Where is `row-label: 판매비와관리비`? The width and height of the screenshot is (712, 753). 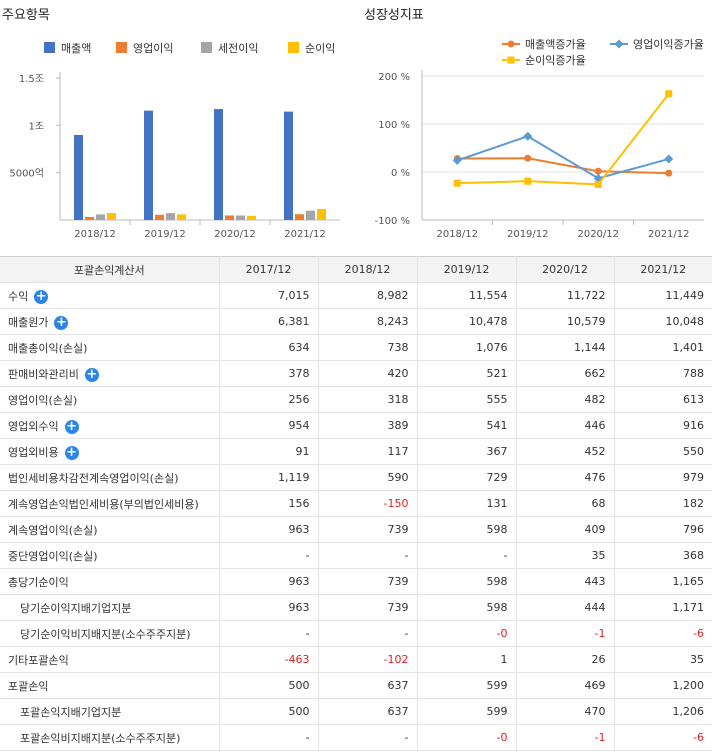 row-label: 판매비와관리비 is located at coordinates (43, 374).